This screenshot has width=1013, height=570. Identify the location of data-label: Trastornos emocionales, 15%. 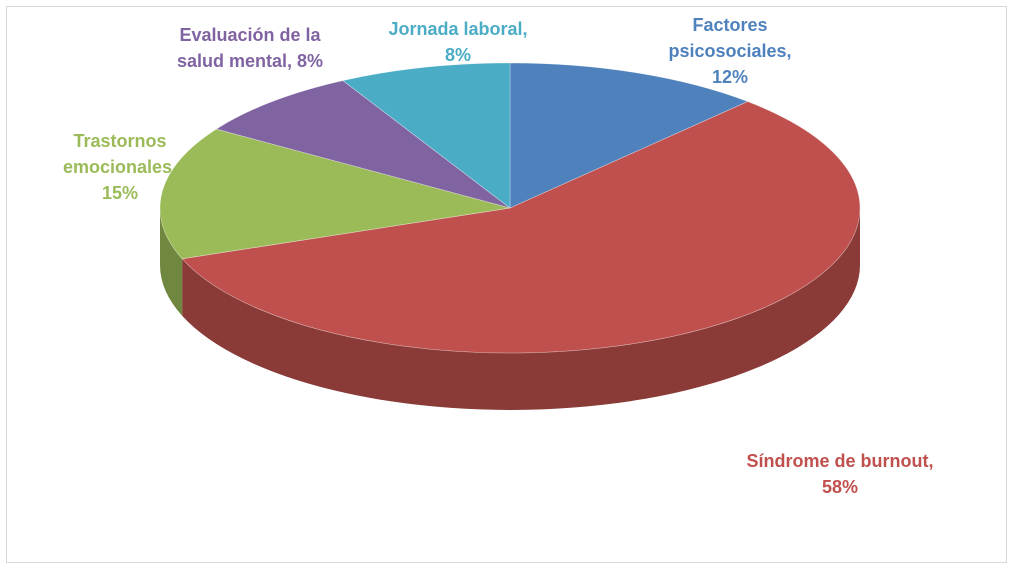
(120, 167).